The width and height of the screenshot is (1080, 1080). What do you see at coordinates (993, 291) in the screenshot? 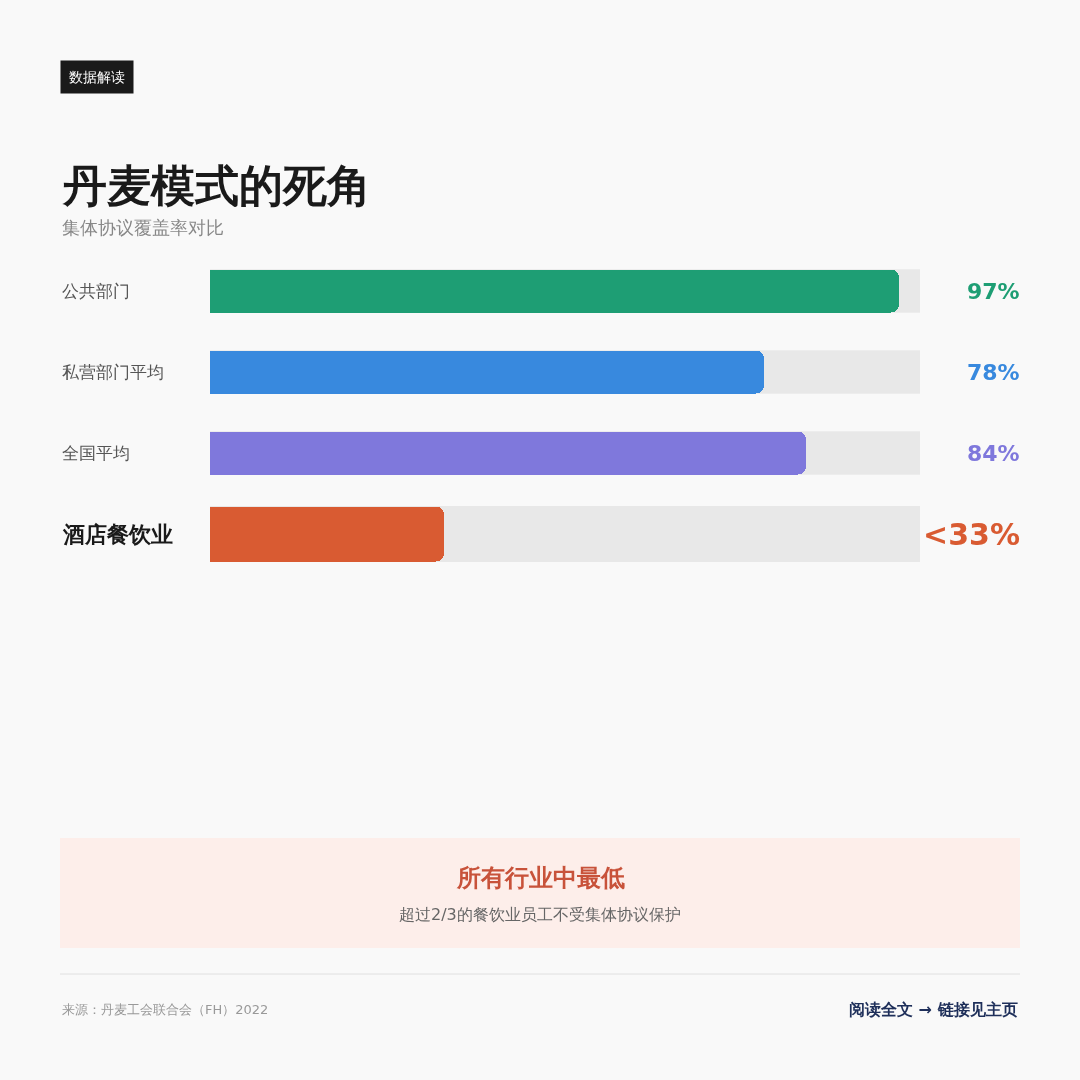
I see `data-label: 97%` at bounding box center [993, 291].